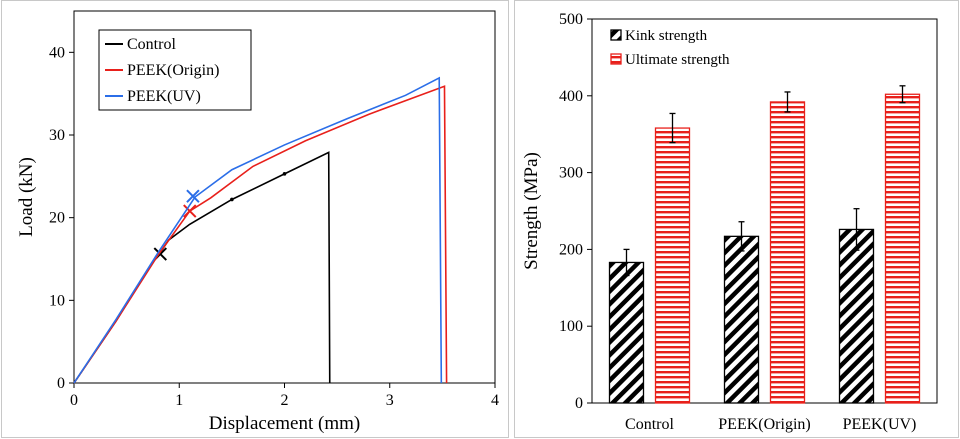  What do you see at coordinates (531, 211) in the screenshot?
I see `y-axis-label: Strength (MPa)` at bounding box center [531, 211].